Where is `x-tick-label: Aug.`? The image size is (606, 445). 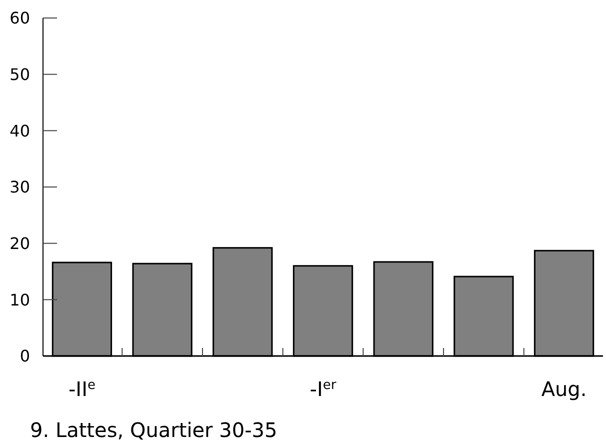
x-tick-label: Aug. is located at coordinates (564, 389).